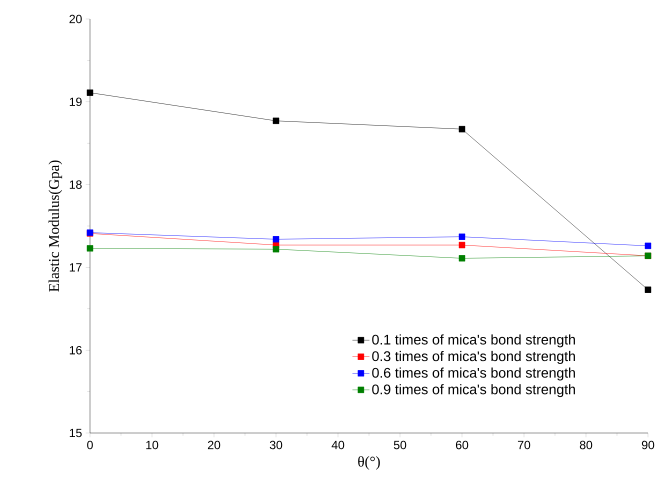 This screenshot has width=665, height=494. I want to click on y-tick-label: 17, so click(76, 267).